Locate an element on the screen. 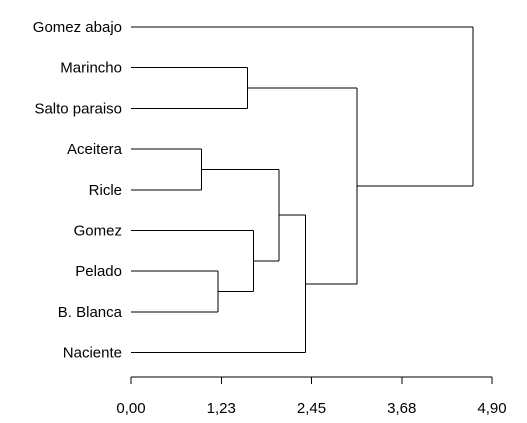 The width and height of the screenshot is (527, 423). tick-label: 3,68 is located at coordinates (401, 408).